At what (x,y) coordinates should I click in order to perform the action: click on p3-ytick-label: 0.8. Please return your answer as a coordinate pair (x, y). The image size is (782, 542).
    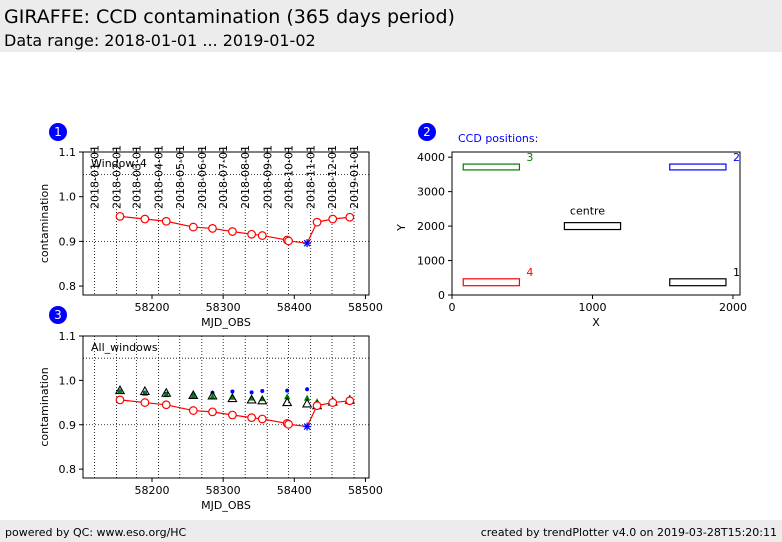
    Looking at the image, I should click on (68, 469).